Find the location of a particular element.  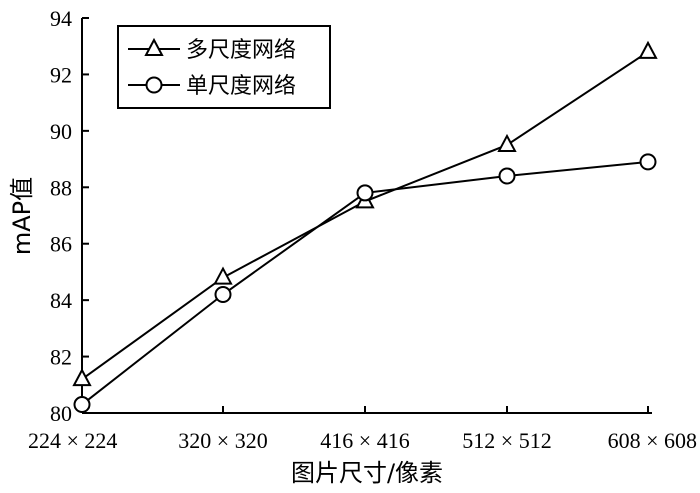

legend-triangle-marker is located at coordinates (154, 46).